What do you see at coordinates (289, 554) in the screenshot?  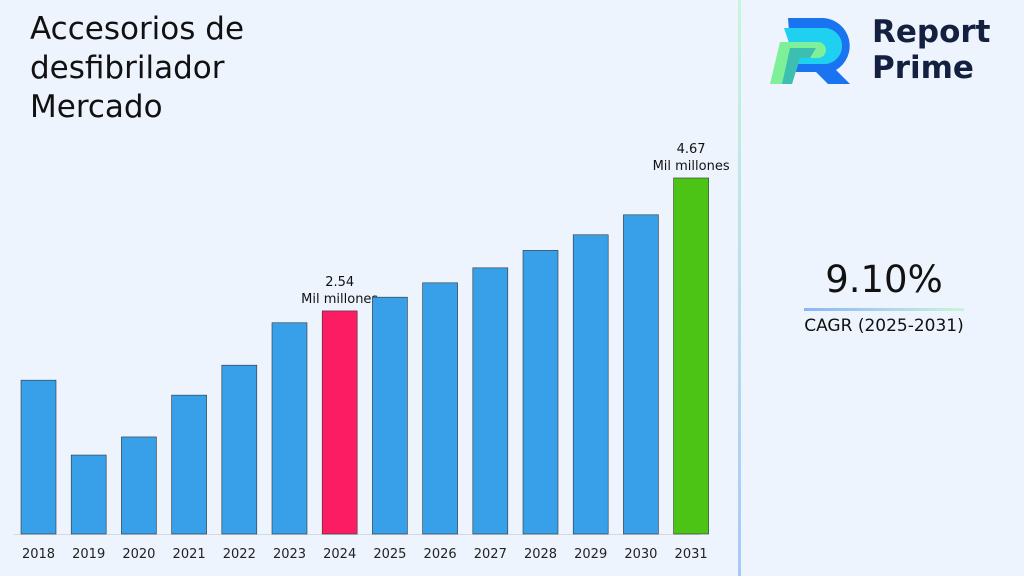 I see `x-tick-label: 2023` at bounding box center [289, 554].